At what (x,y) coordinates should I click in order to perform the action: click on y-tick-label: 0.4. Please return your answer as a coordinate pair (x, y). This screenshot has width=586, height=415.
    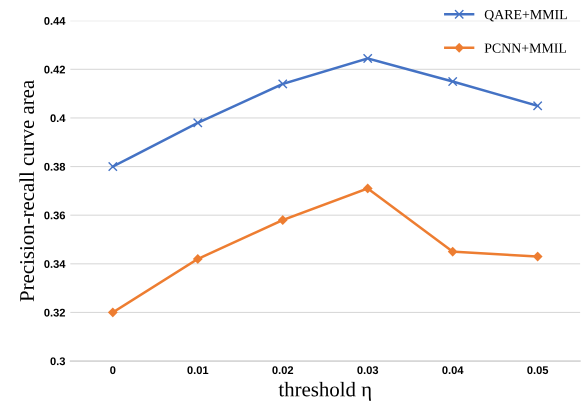
    Looking at the image, I should click on (58, 118).